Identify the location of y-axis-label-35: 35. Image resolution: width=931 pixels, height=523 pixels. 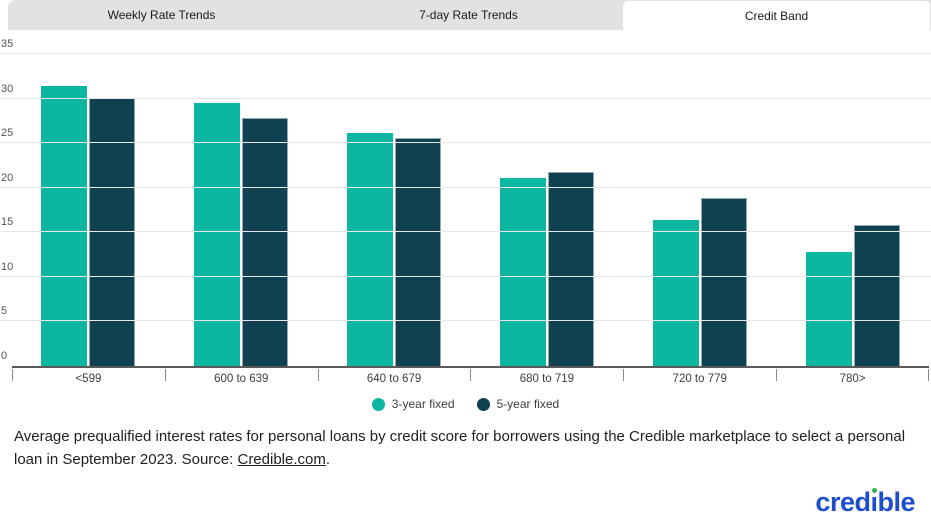
(7, 44).